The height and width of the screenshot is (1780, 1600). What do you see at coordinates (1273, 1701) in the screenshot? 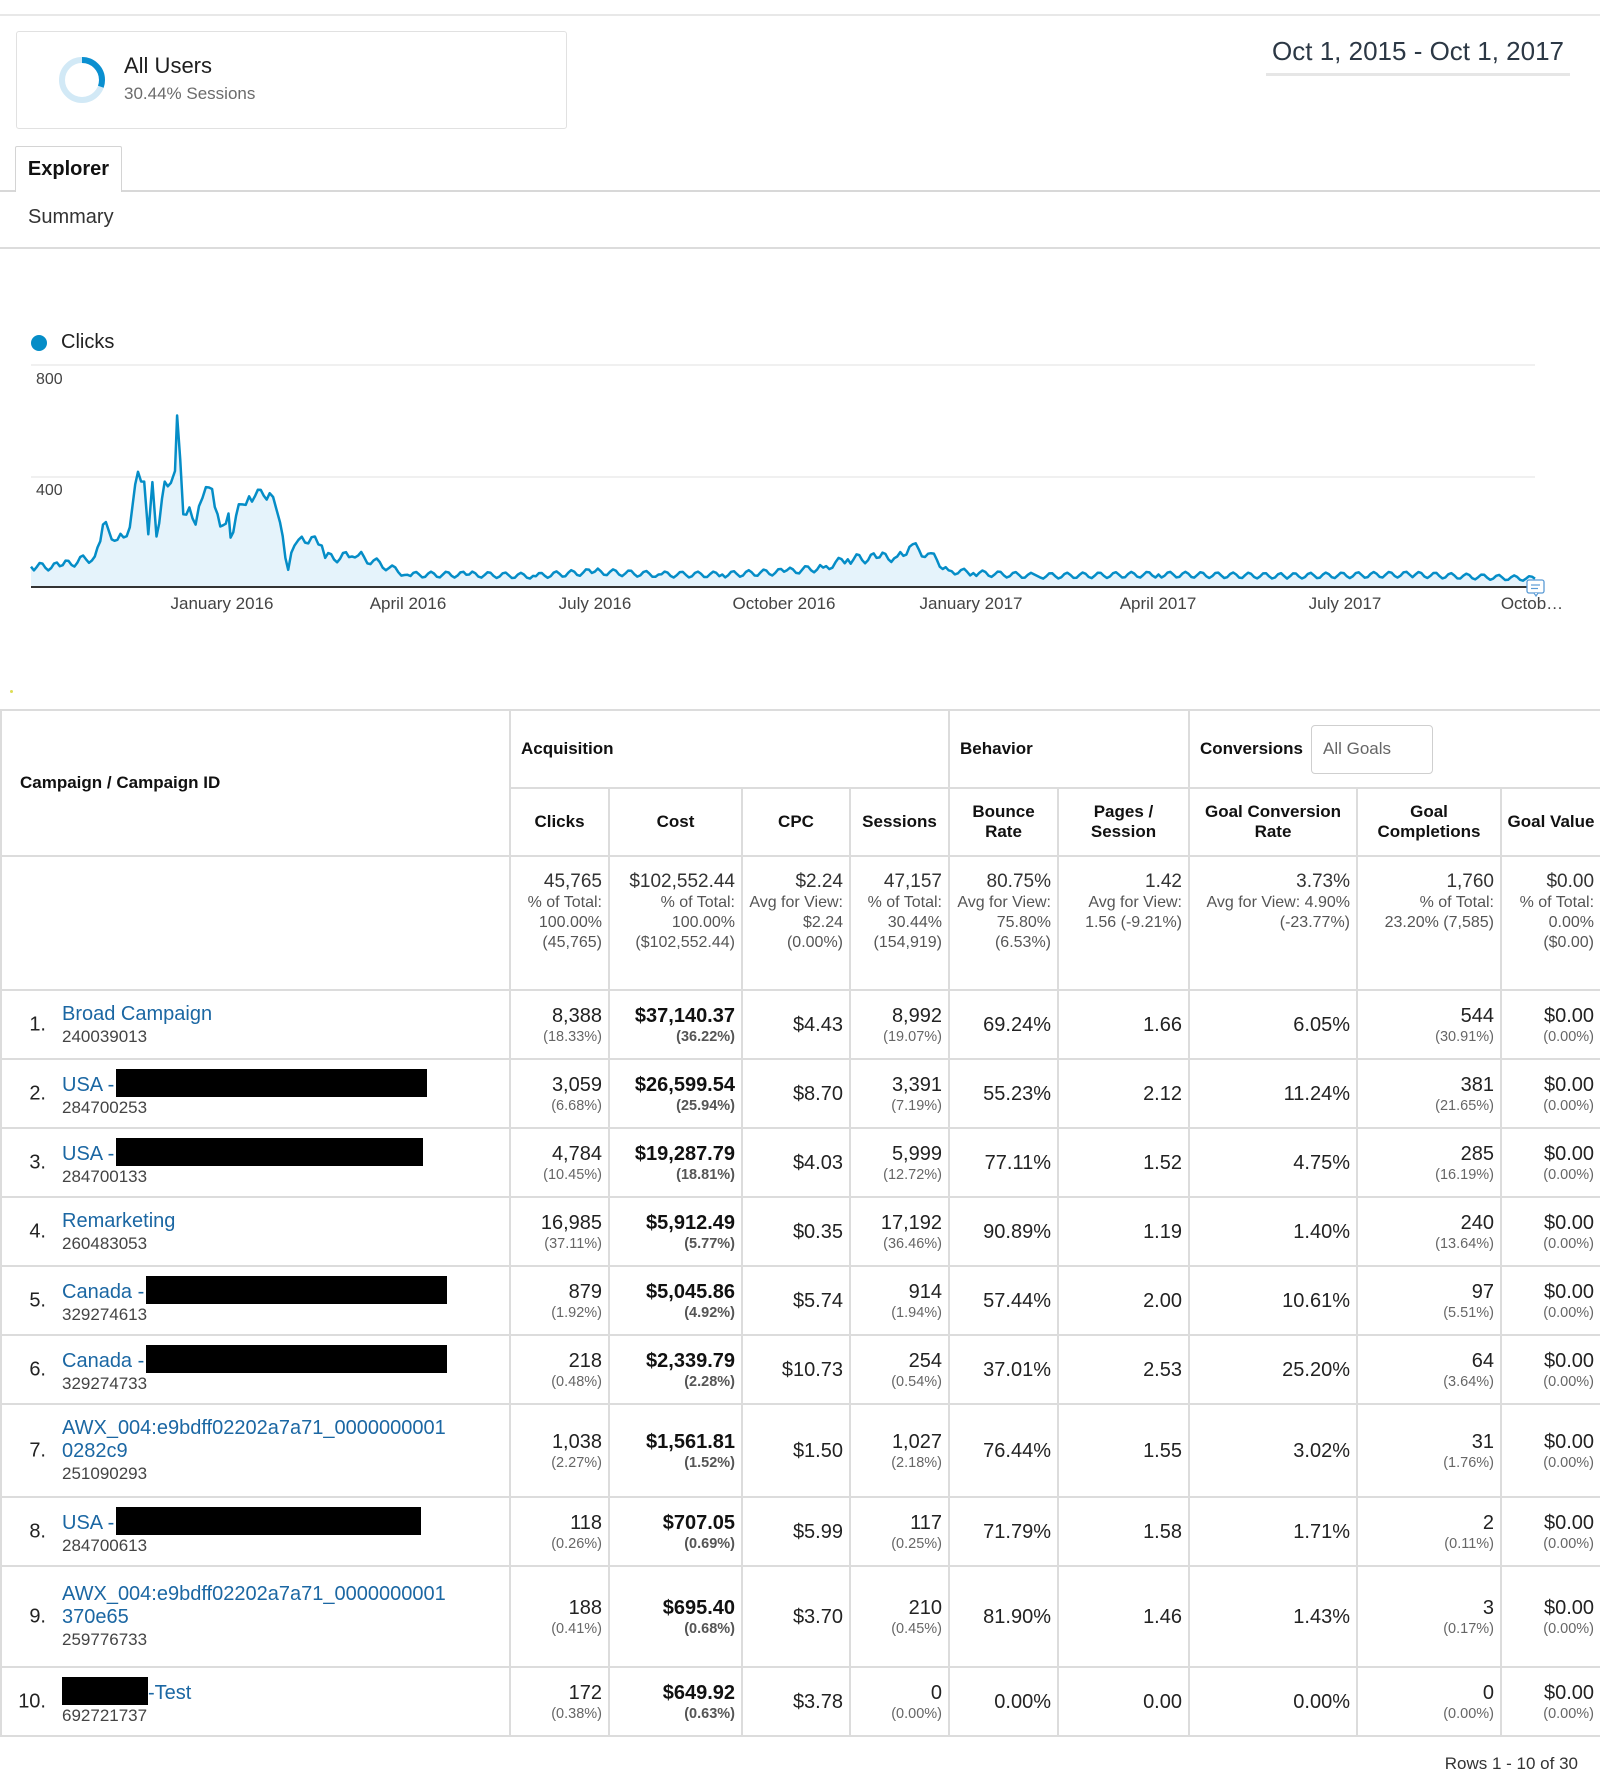
I see `metric-cell: 0.00%` at bounding box center [1273, 1701].